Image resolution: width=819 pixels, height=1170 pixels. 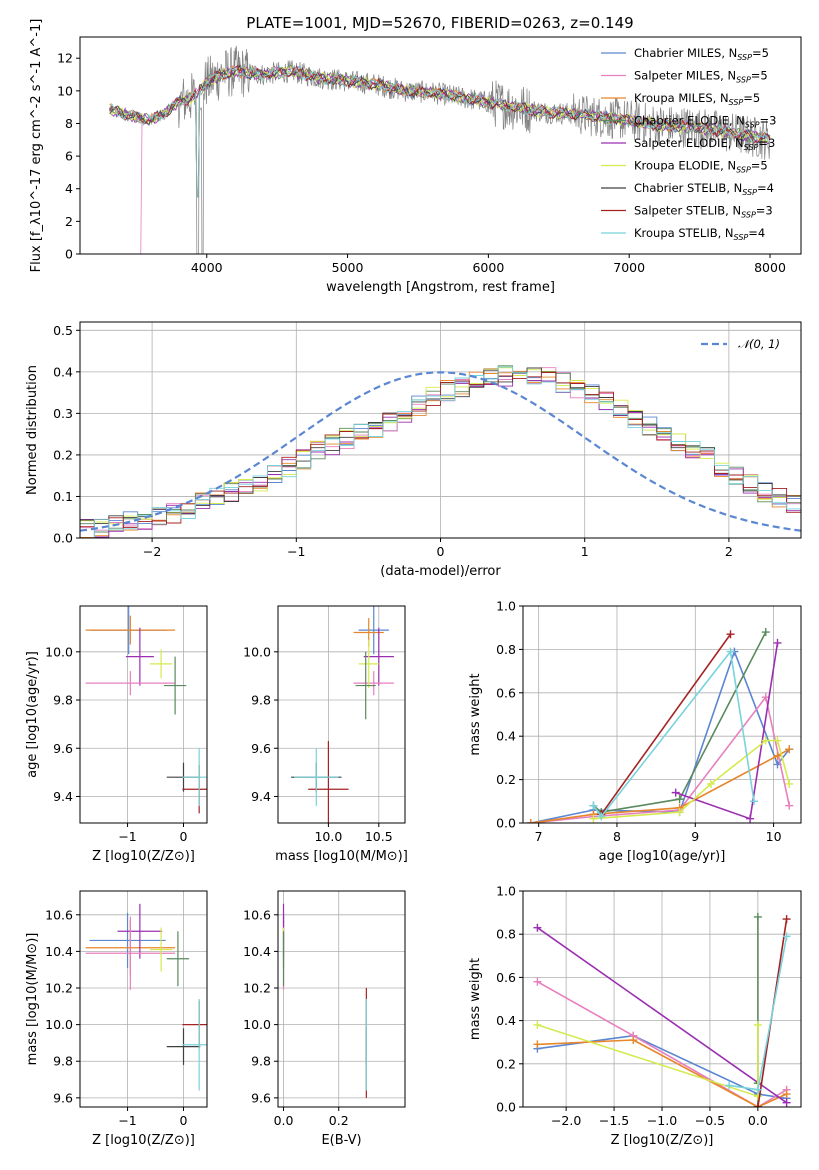 I want to click on y-tick-label: 12, so click(x=65, y=58).